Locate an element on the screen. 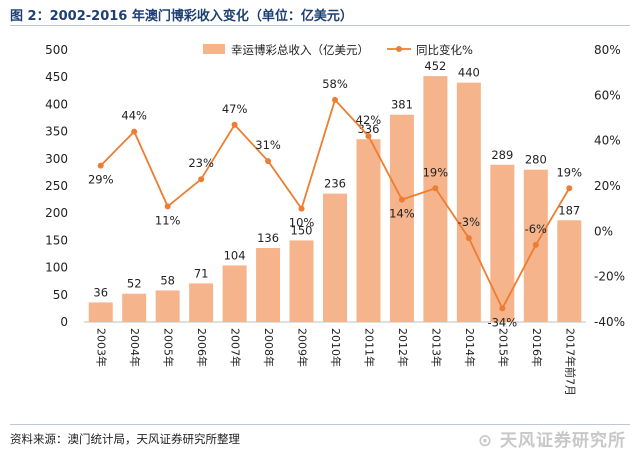 Image resolution: width=640 pixels, height=453 pixels. y-left-tick-label: 0 is located at coordinates (64, 322).